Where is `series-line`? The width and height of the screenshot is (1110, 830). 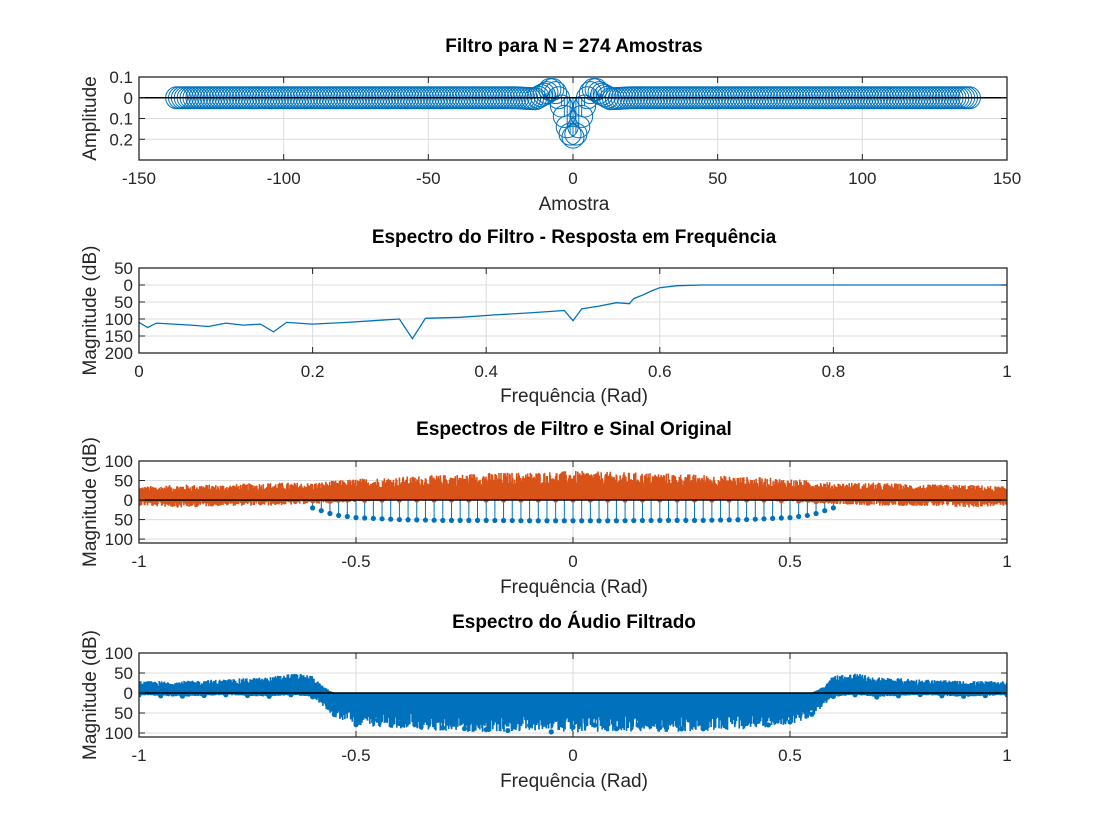 series-line is located at coordinates (573, 312).